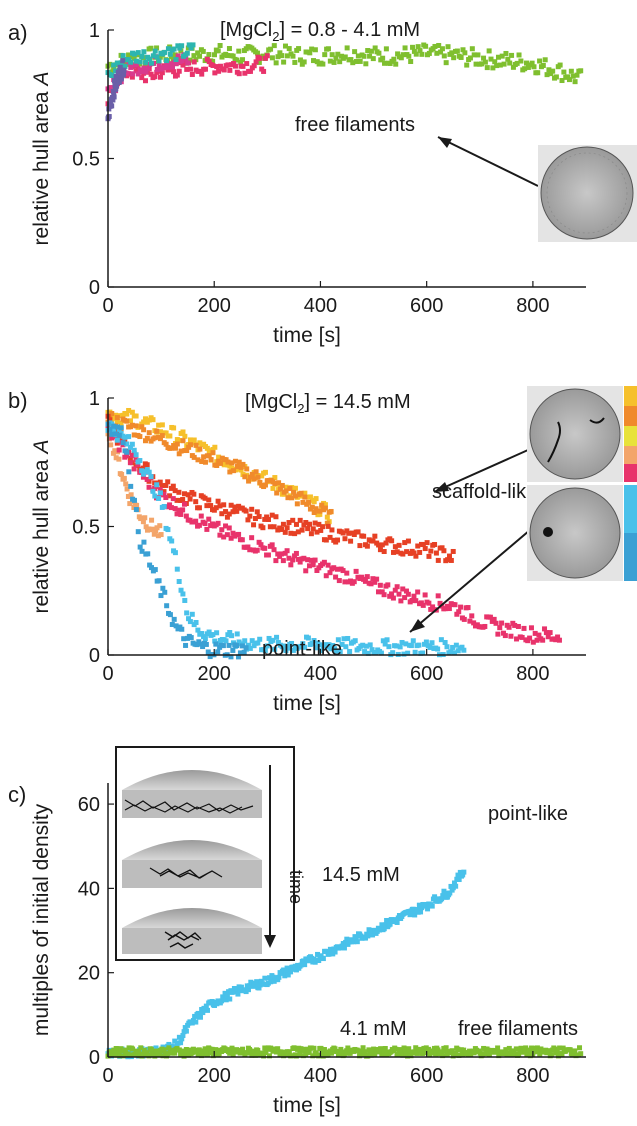 The image size is (637, 1126). What do you see at coordinates (41, 159) in the screenshot?
I see `y-axis-label: relative hull area A` at bounding box center [41, 159].